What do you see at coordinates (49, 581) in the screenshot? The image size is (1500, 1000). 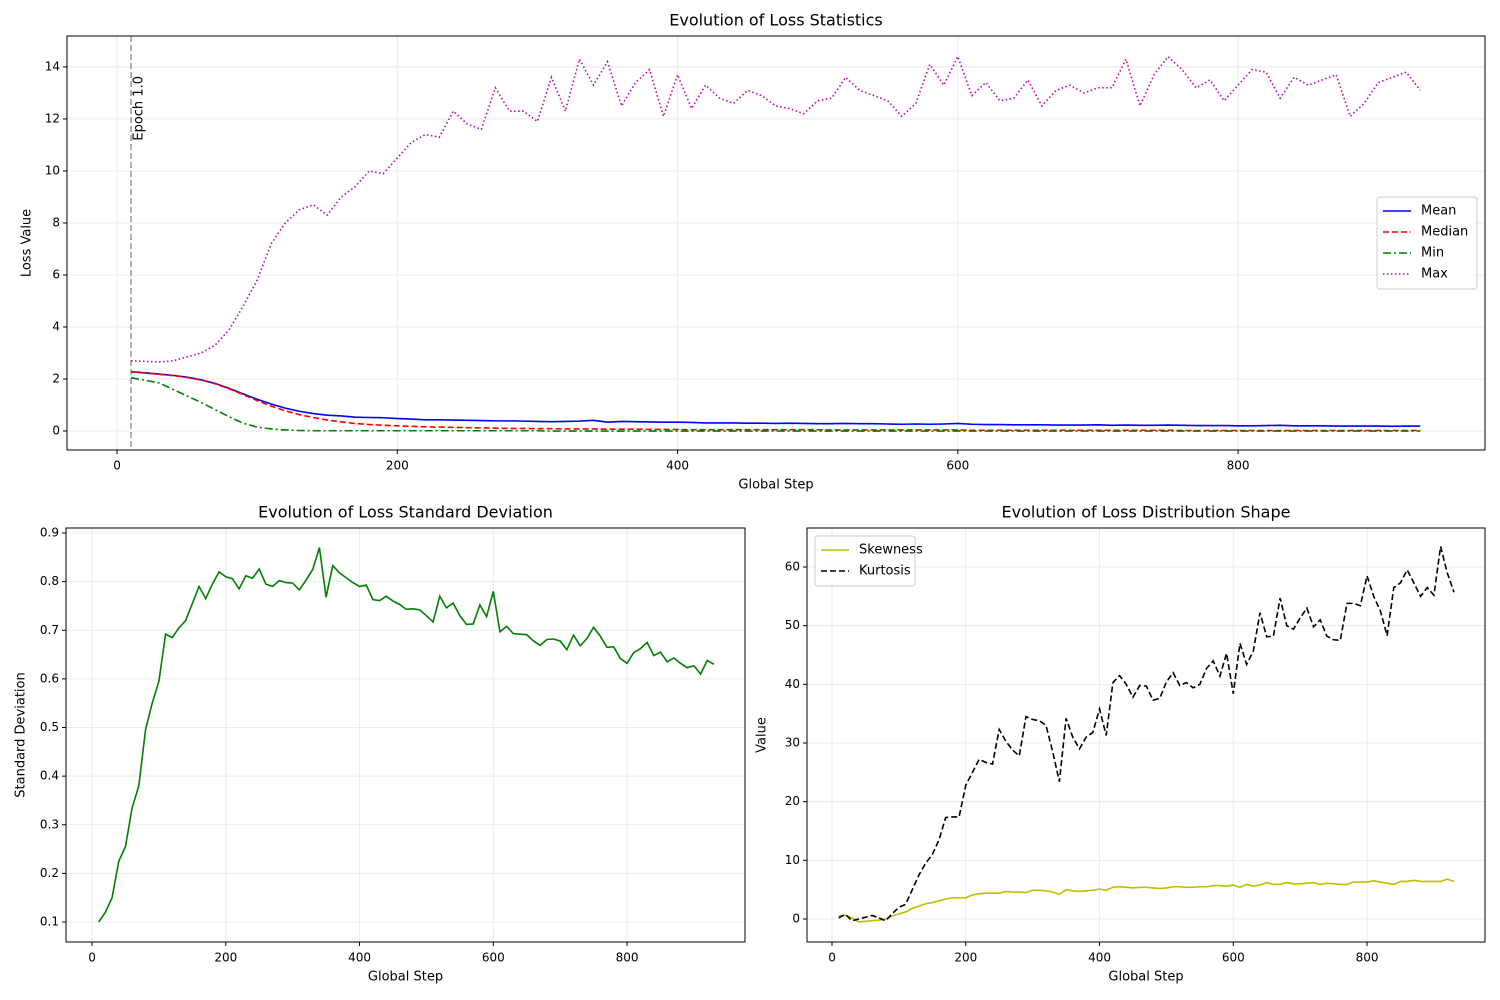 I see `y-tick-label: 0.8` at bounding box center [49, 581].